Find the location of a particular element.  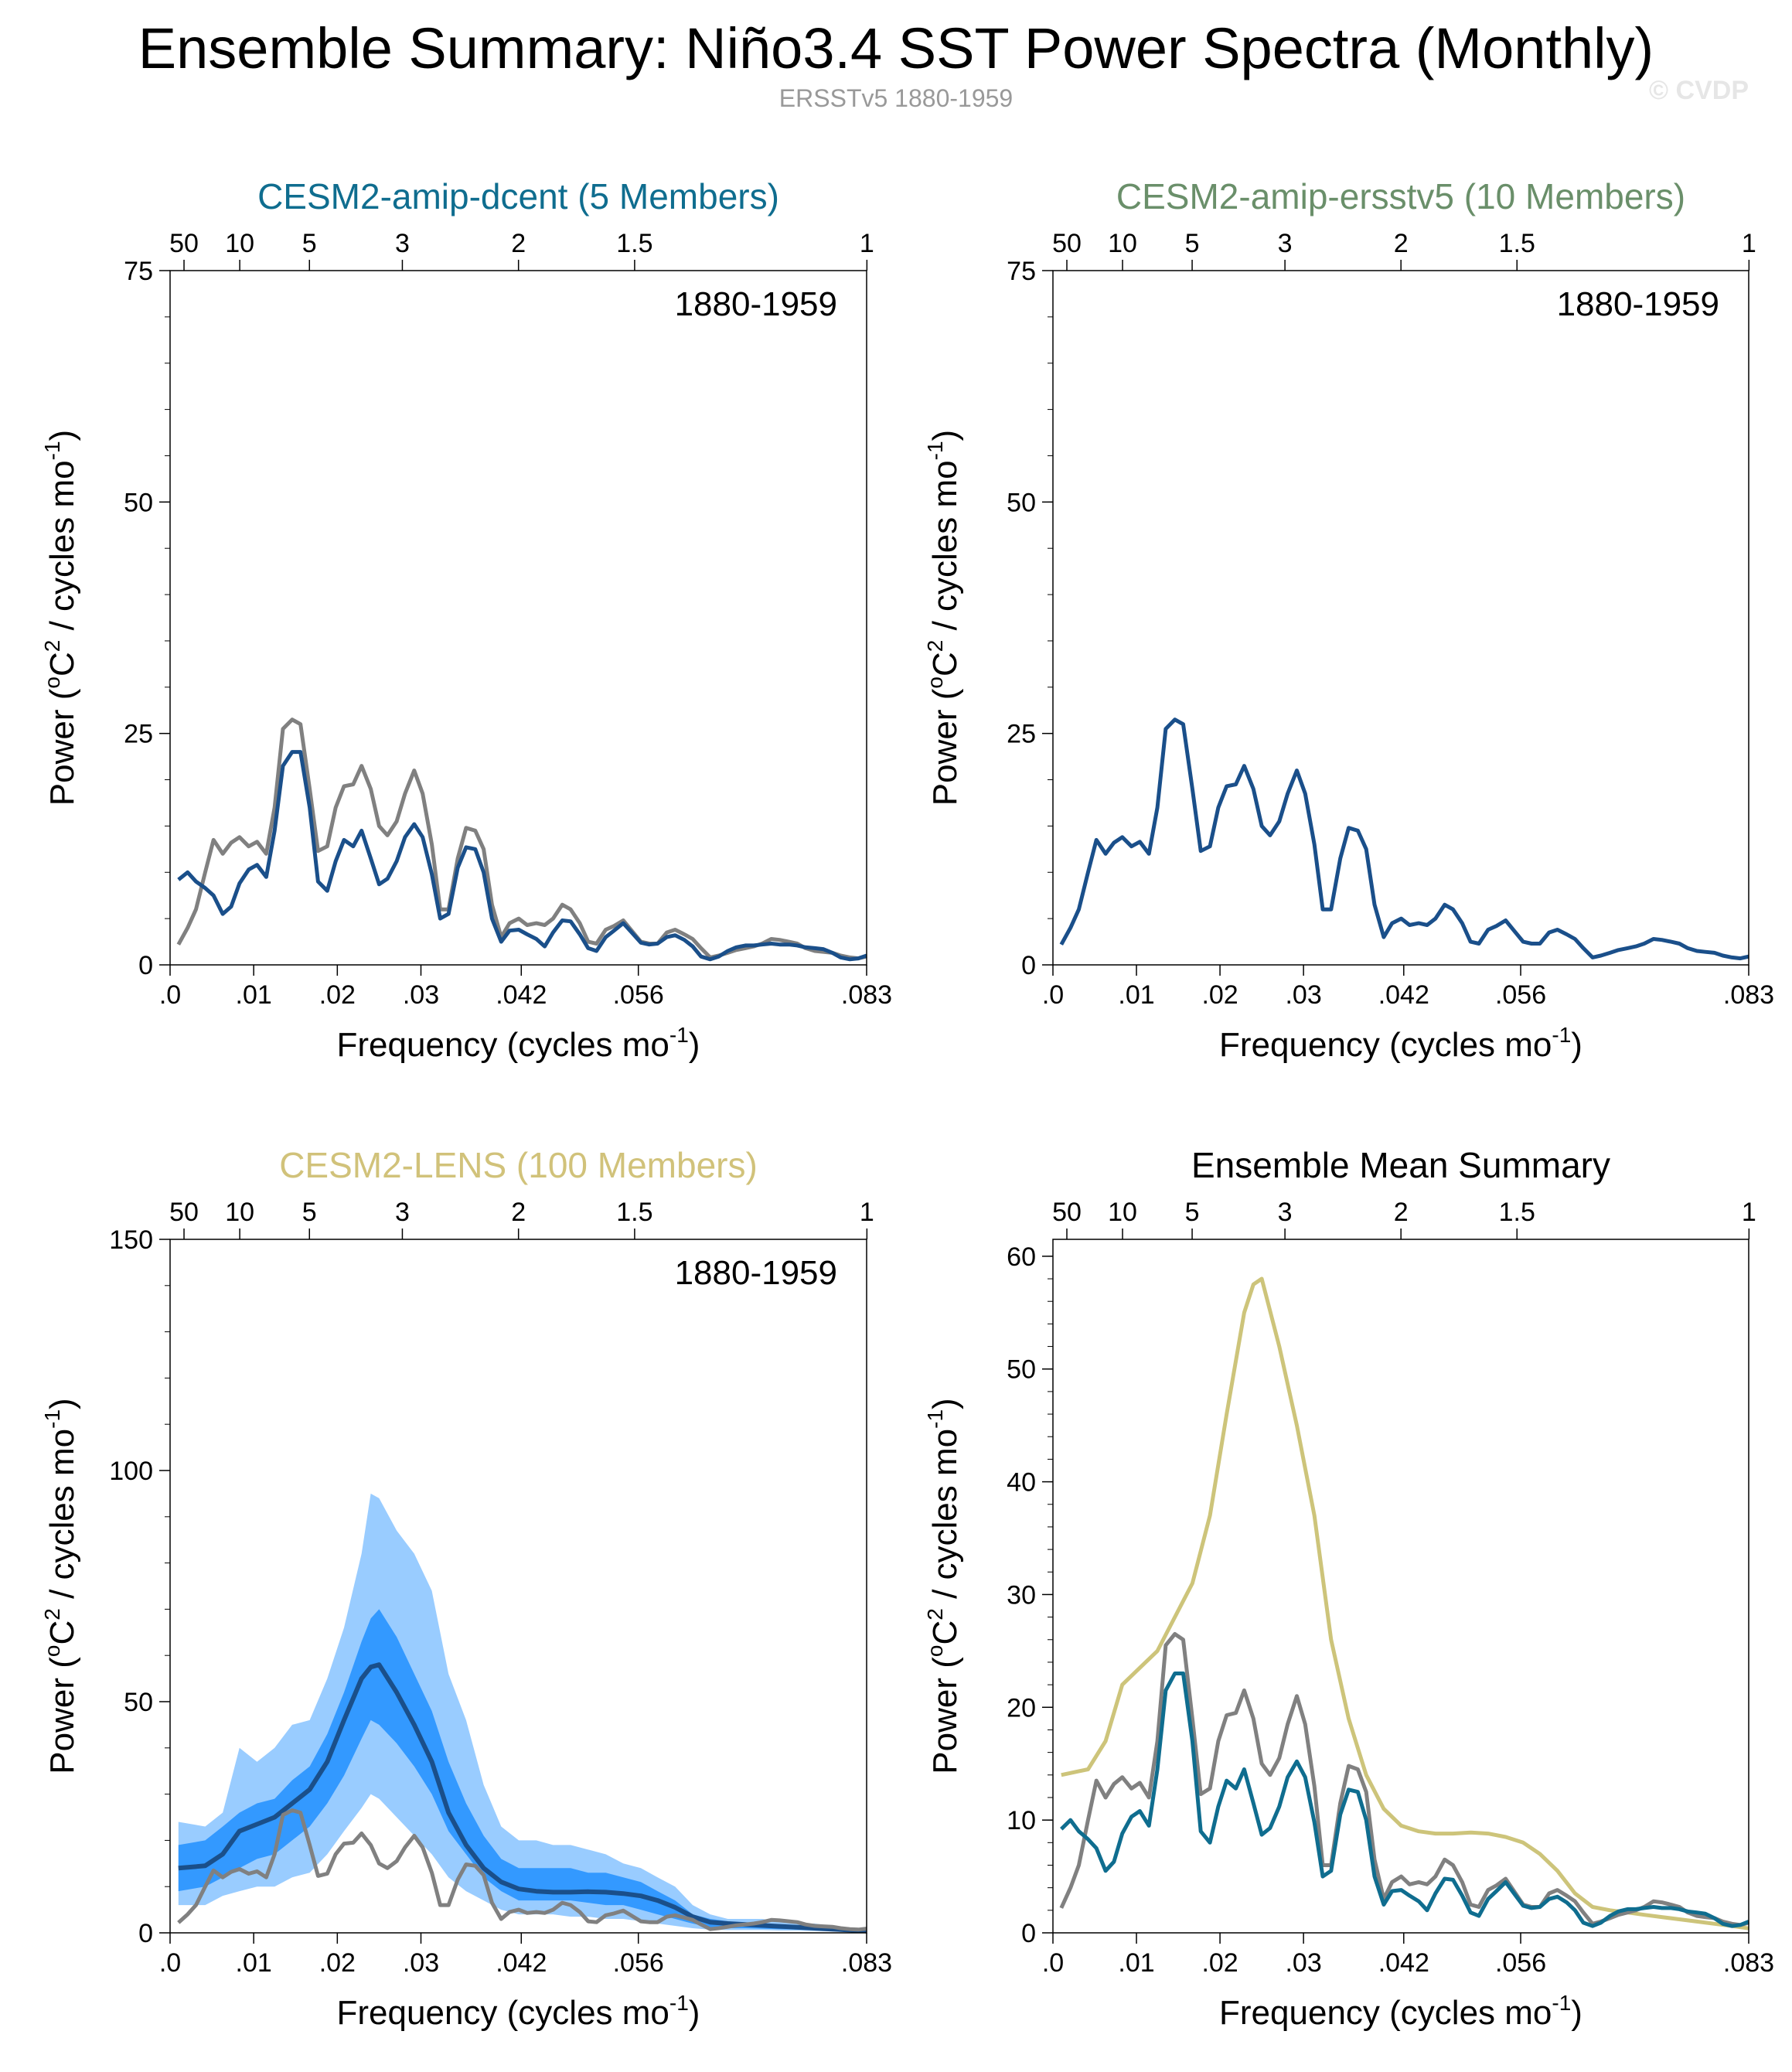

panel-title: CESM2-LENS (100 Members) is located at coordinates (519, 1165).